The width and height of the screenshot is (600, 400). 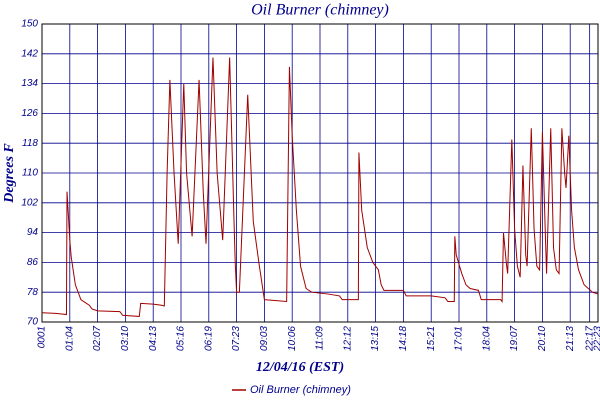 What do you see at coordinates (236, 338) in the screenshot?
I see `x-tick-label: 07:23` at bounding box center [236, 338].